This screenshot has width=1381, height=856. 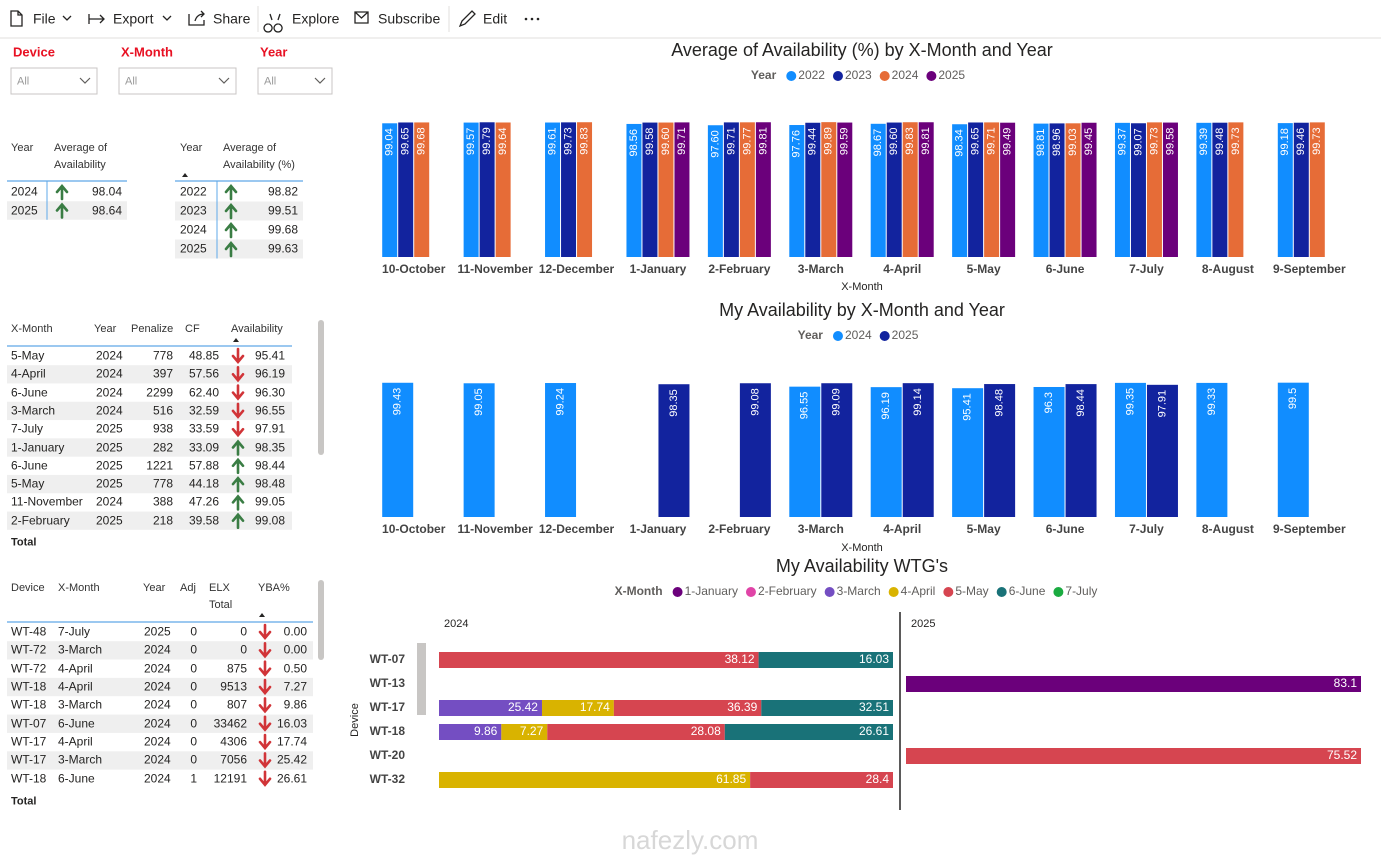 What do you see at coordinates (690, 840) in the screenshot?
I see `watermark: nafezly.com` at bounding box center [690, 840].